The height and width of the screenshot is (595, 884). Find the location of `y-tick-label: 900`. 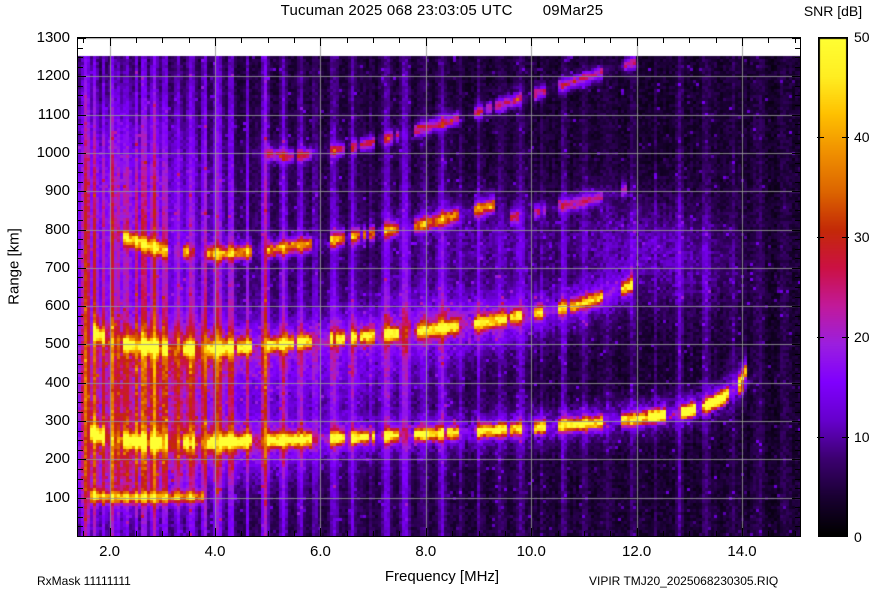

y-tick-label: 900 is located at coordinates (57, 191).